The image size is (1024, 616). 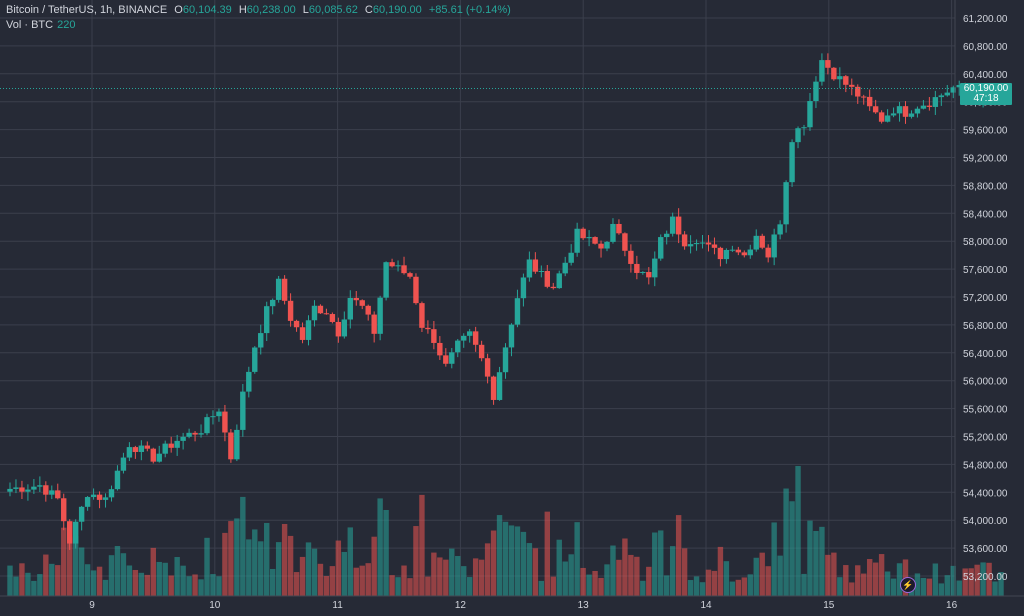 What do you see at coordinates (986, 88) in the screenshot?
I see `last-price-value: 60,190.00` at bounding box center [986, 88].